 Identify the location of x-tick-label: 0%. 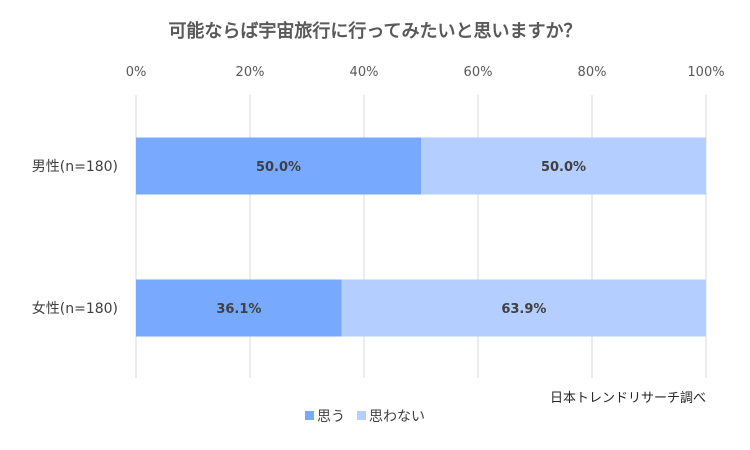
(136, 72).